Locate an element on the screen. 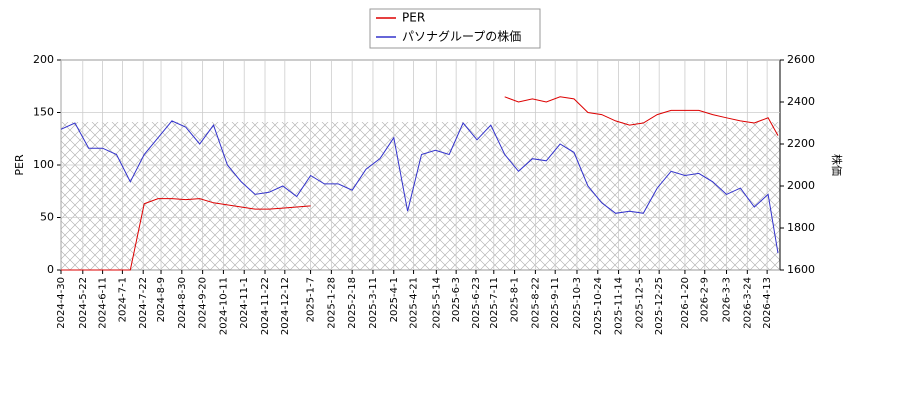 Image resolution: width=900 pixels, height=400 pixels. x-tick-label: 2024-10-11 is located at coordinates (223, 306).